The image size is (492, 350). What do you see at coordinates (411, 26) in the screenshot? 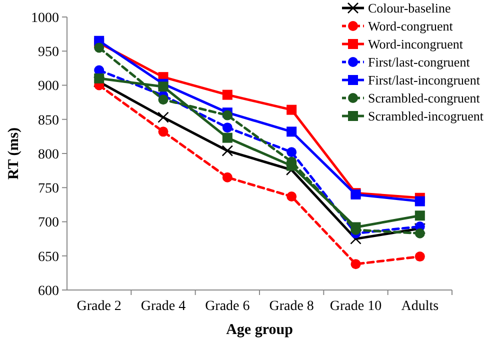
I see `legend-label: Word-congruent` at bounding box center [411, 26].